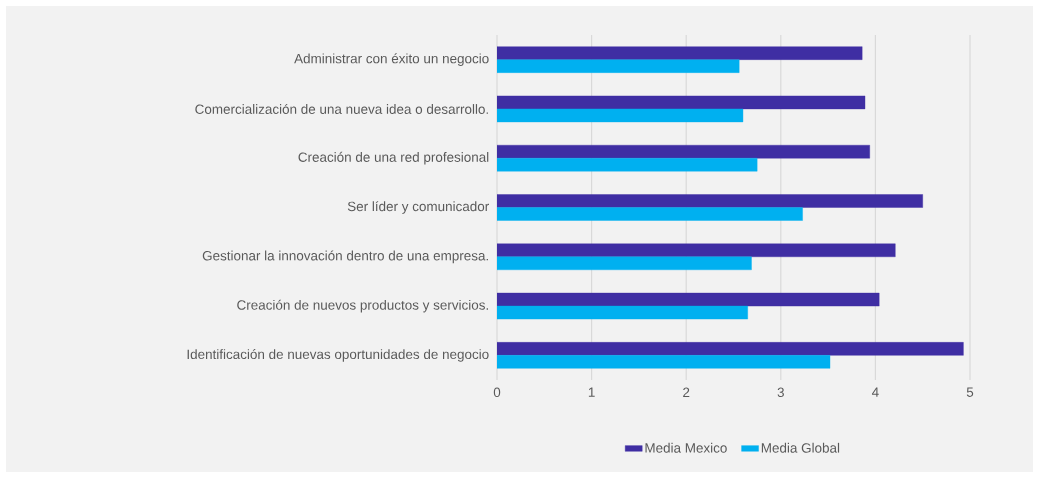  Describe the element at coordinates (497, 392) in the screenshot. I see `x-tick-label: 0` at that location.